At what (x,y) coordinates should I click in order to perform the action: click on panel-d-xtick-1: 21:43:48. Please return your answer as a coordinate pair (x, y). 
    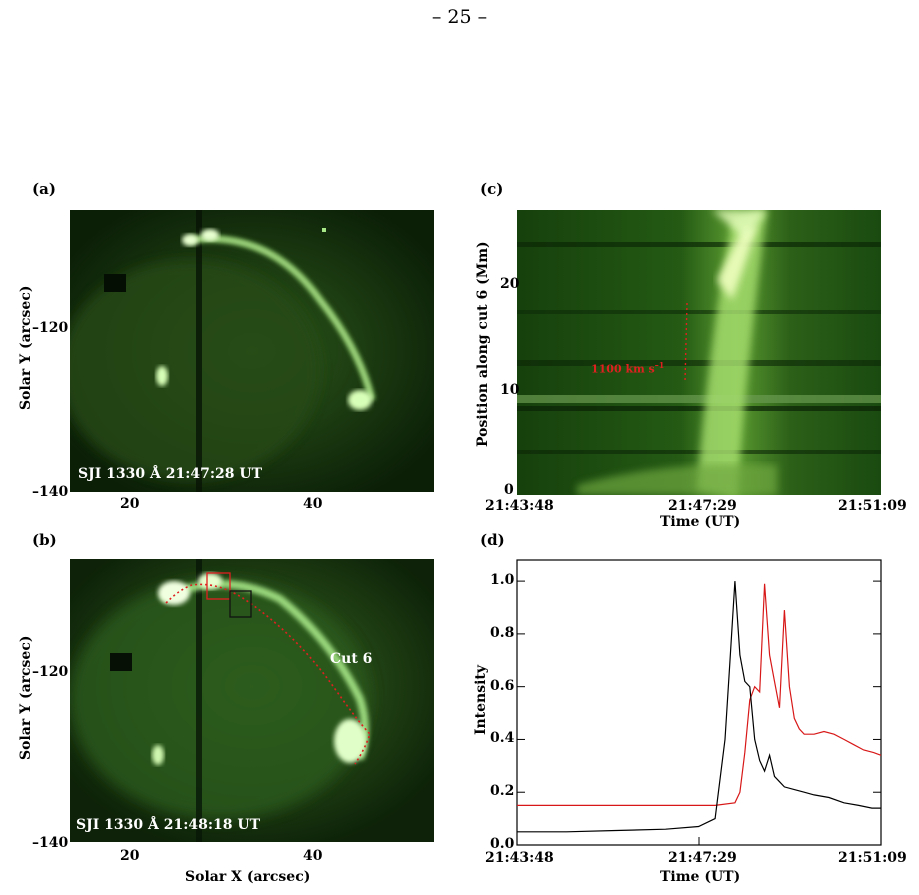
    Looking at the image, I should click on (519, 858).